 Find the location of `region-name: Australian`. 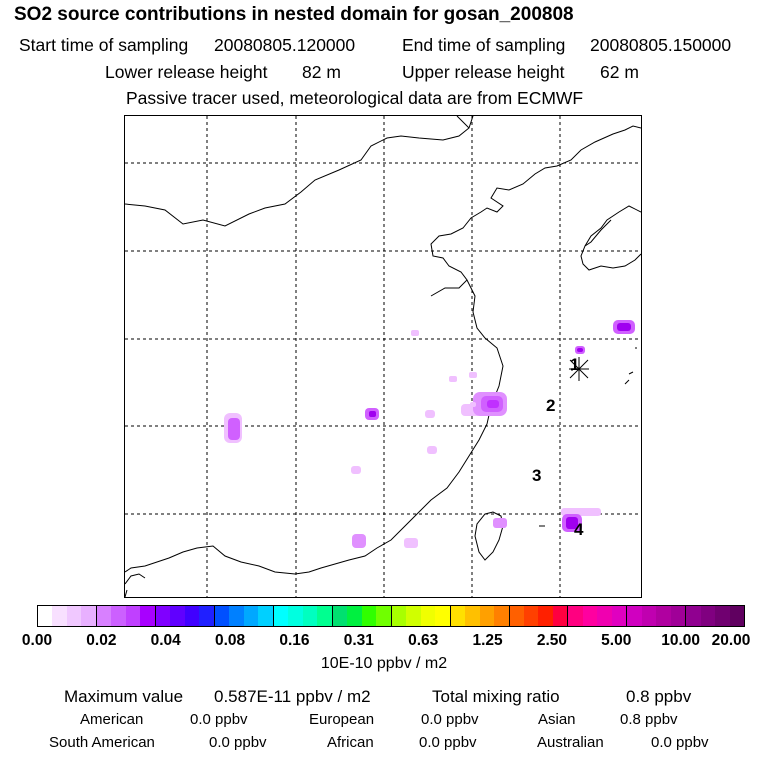

region-name: Australian is located at coordinates (570, 742).